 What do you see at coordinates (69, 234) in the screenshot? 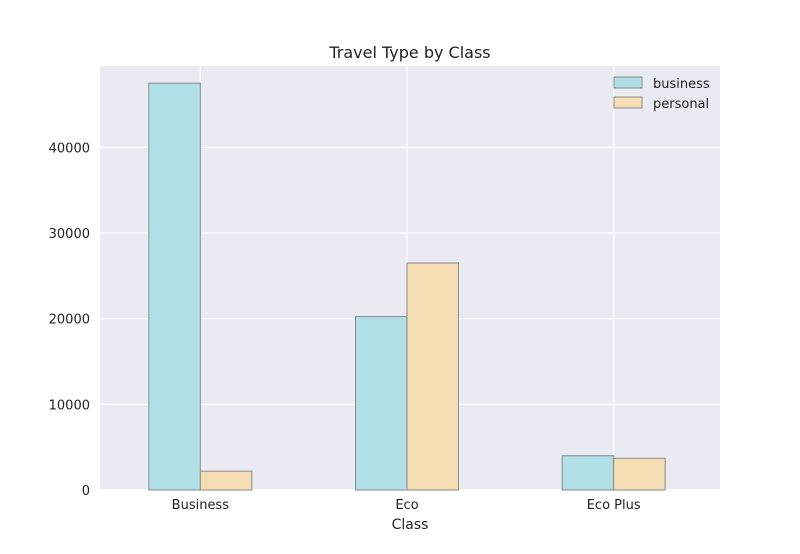
I see `y-tick-label: 30000` at bounding box center [69, 234].